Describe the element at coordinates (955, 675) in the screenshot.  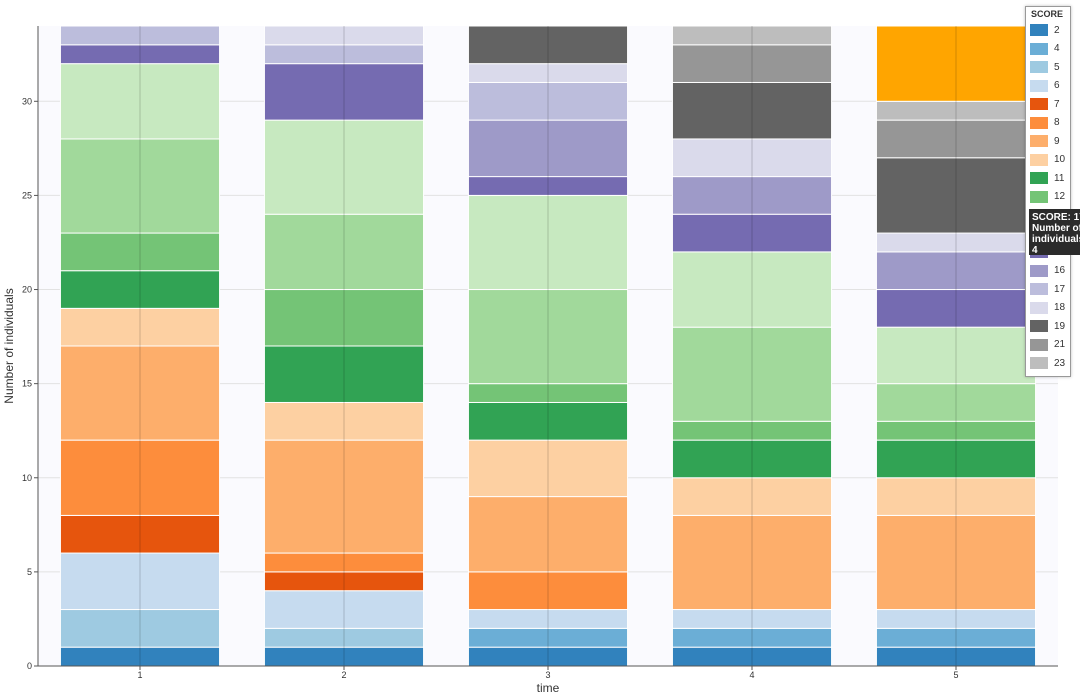
I see `x-tick-label: 5` at that location.